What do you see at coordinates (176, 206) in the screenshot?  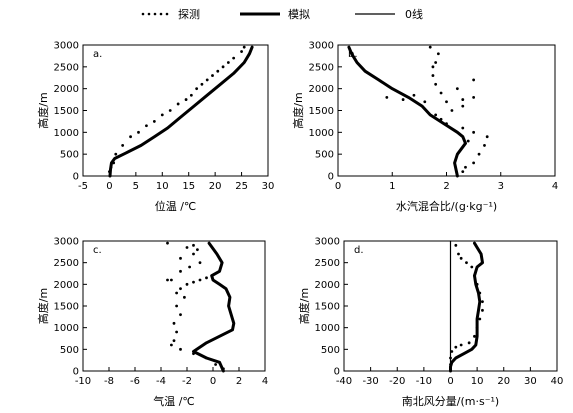 I see `x-axis-title: 位温 /℃` at bounding box center [176, 206].